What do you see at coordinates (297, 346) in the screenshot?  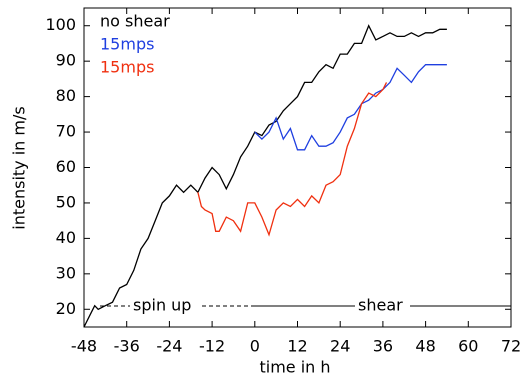 I see `x-tick-label: 12` at bounding box center [297, 346].